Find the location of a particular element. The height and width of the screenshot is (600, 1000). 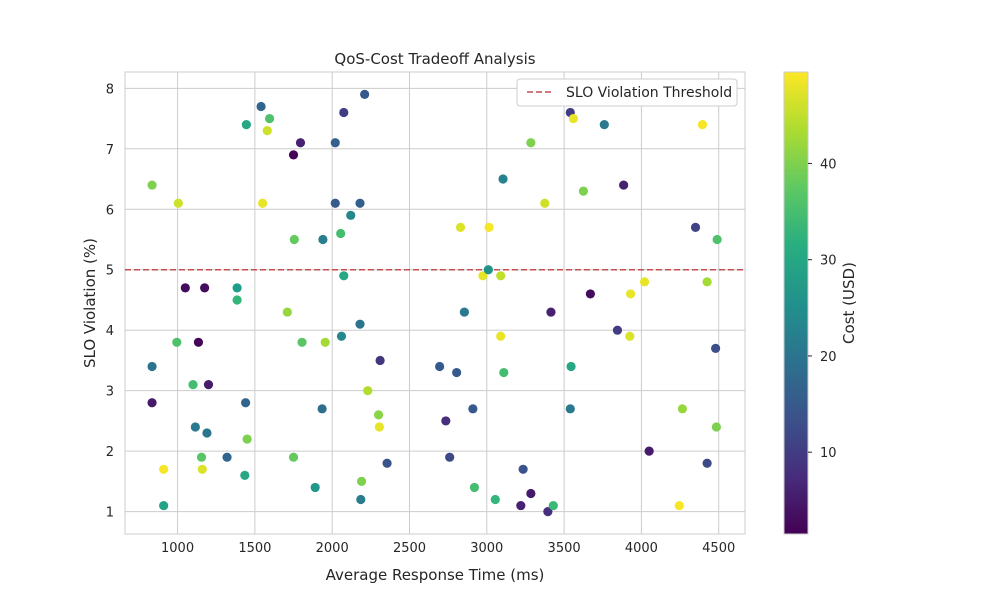

colorbar-ticks: 10 20 30 40 is located at coordinates (822, 309).